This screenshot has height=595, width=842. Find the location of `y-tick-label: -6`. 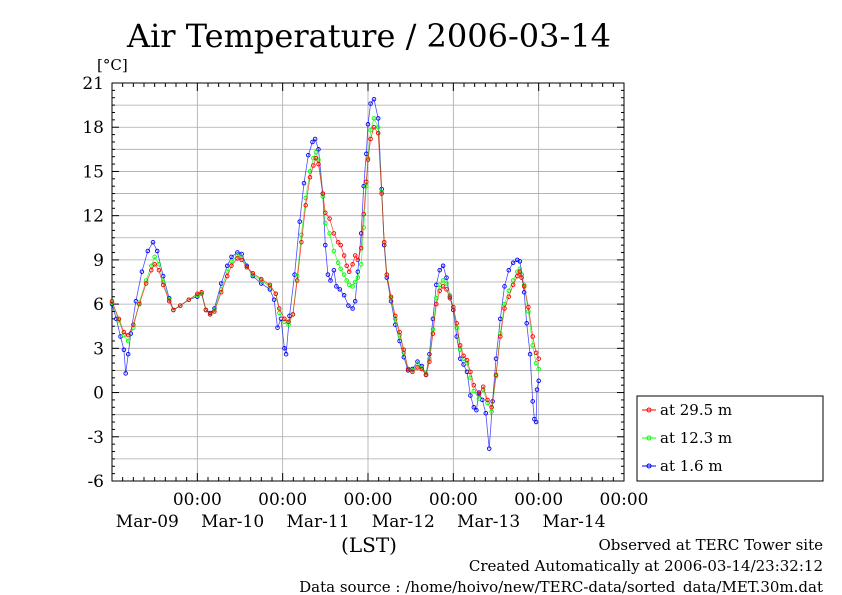

y-tick-label: -6 is located at coordinates (95, 482).